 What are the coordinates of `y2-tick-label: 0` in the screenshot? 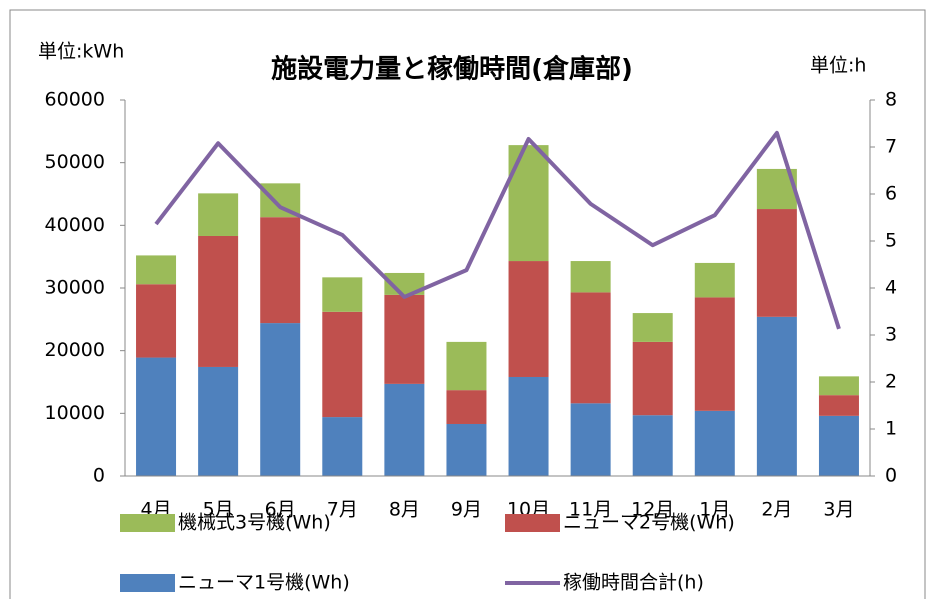 It's located at (891, 476).